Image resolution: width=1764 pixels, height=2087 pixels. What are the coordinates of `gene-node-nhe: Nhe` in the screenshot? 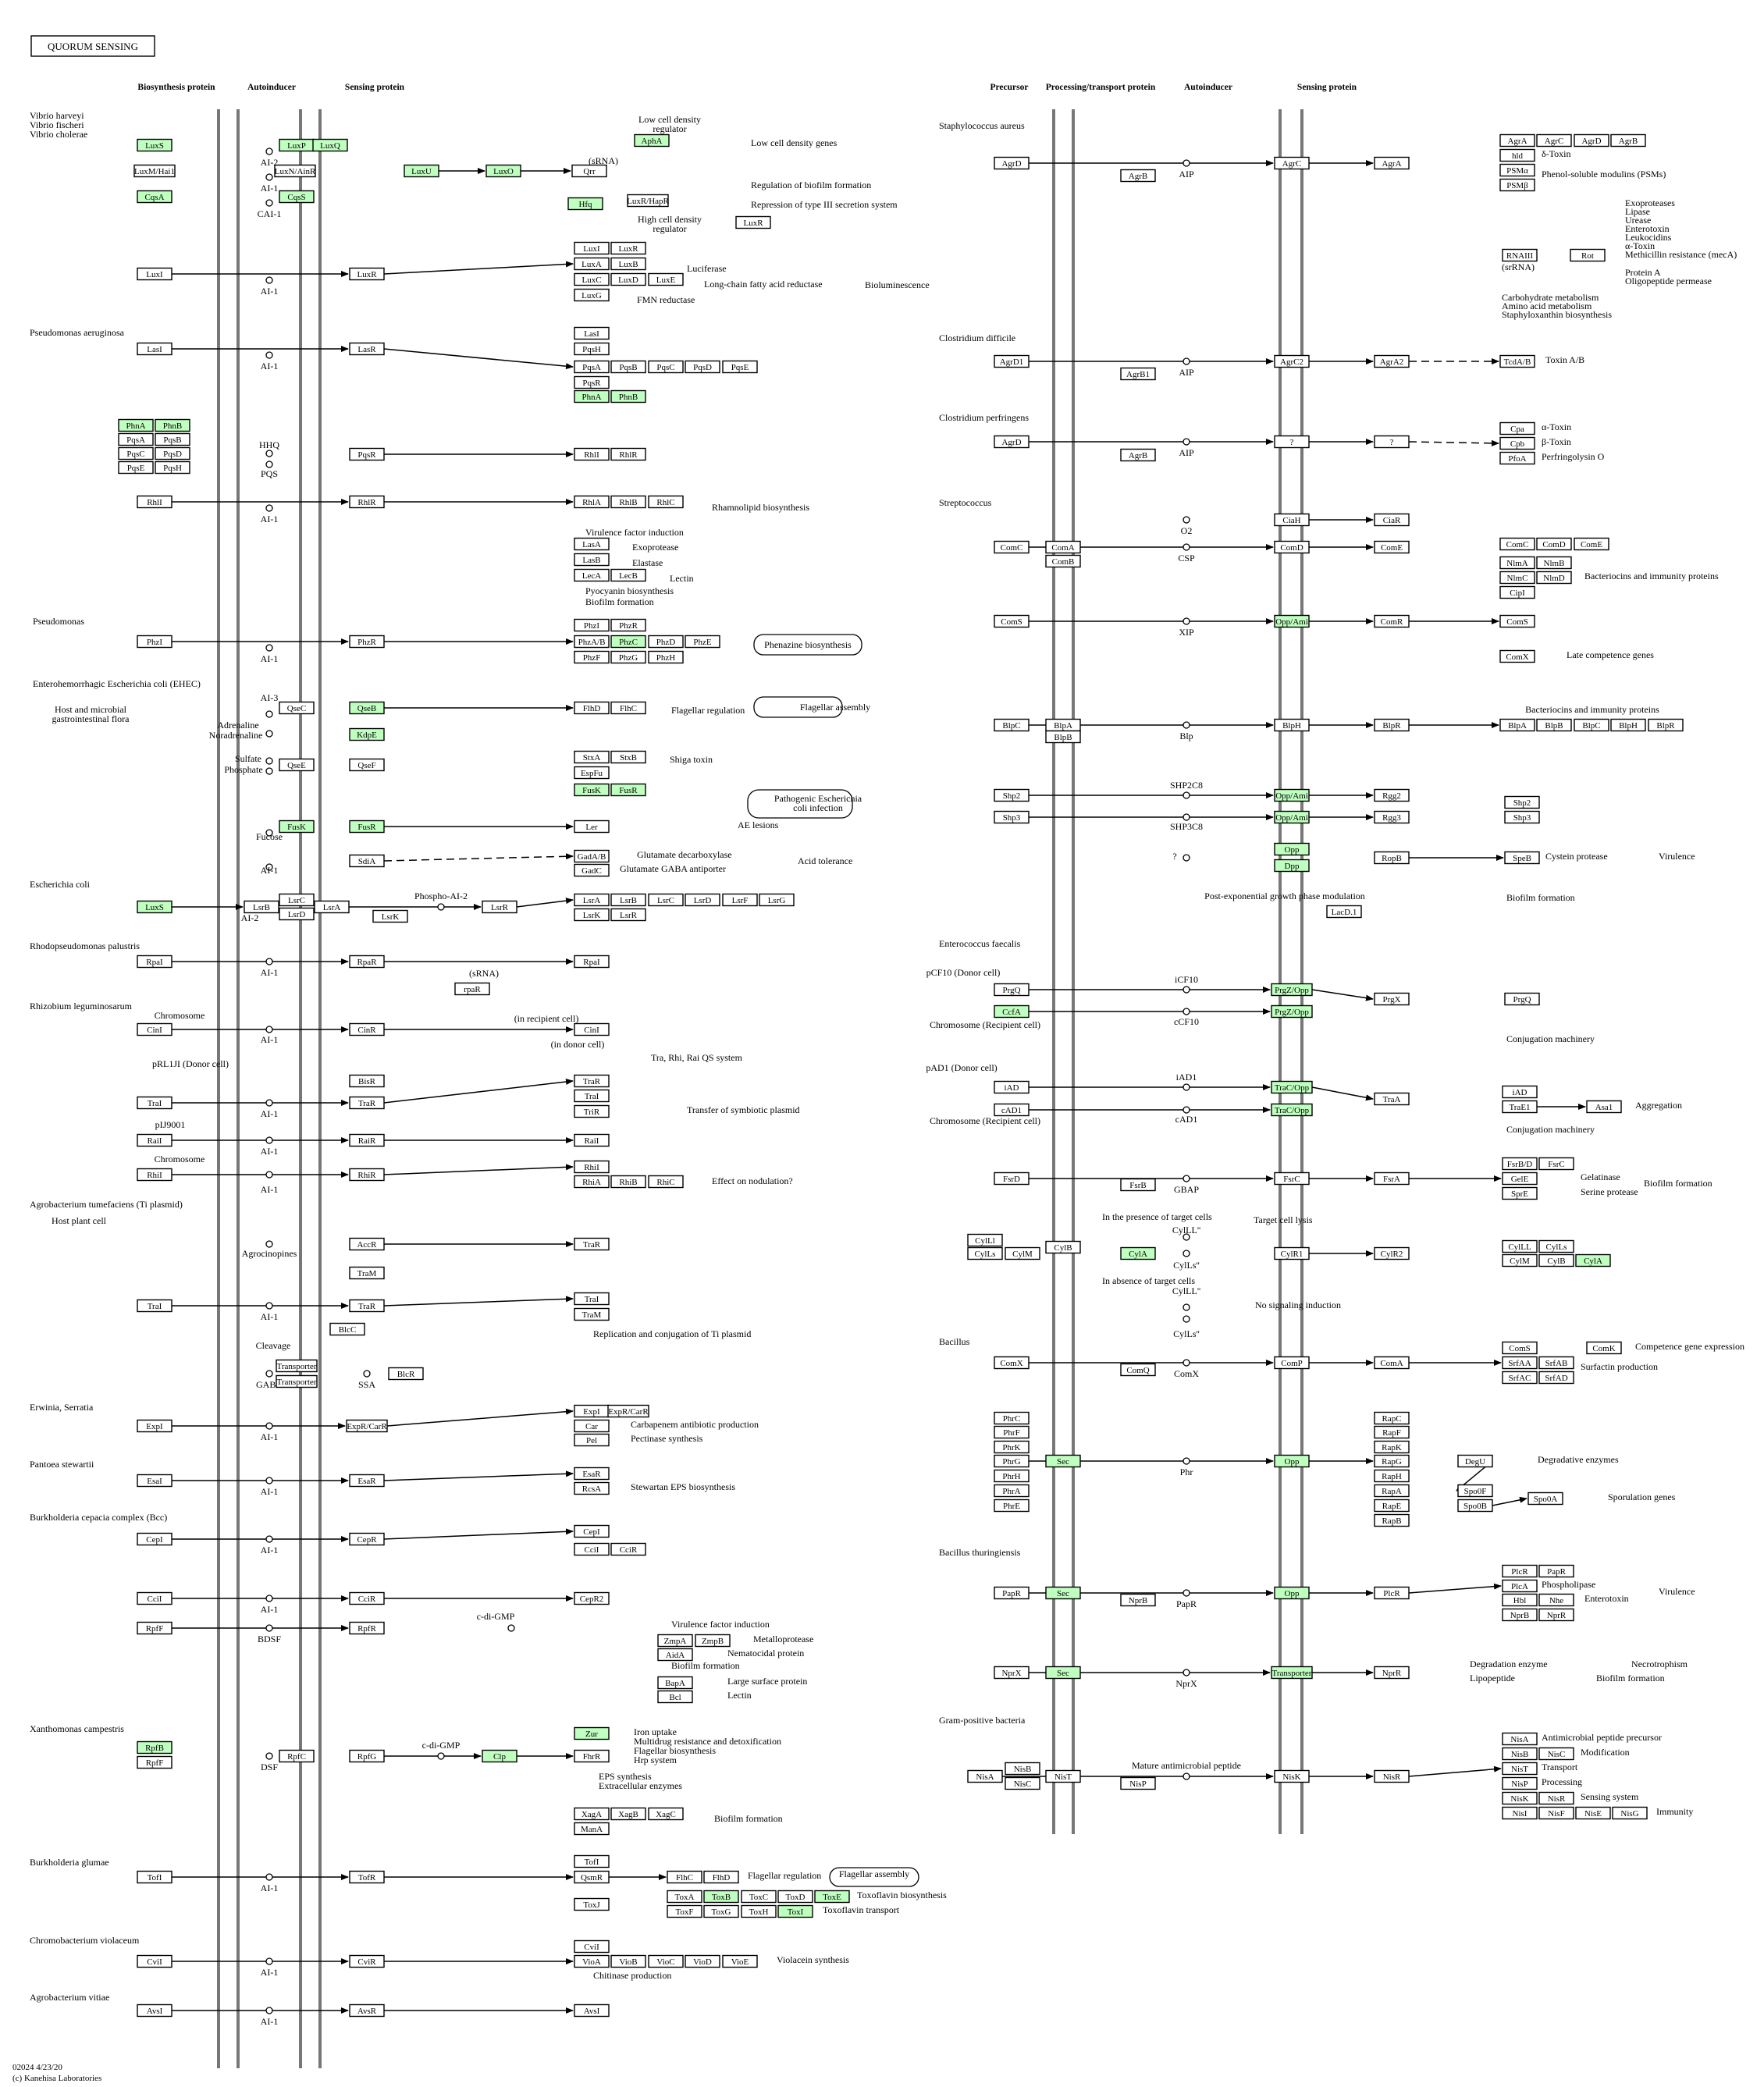 It's located at (1556, 1600).